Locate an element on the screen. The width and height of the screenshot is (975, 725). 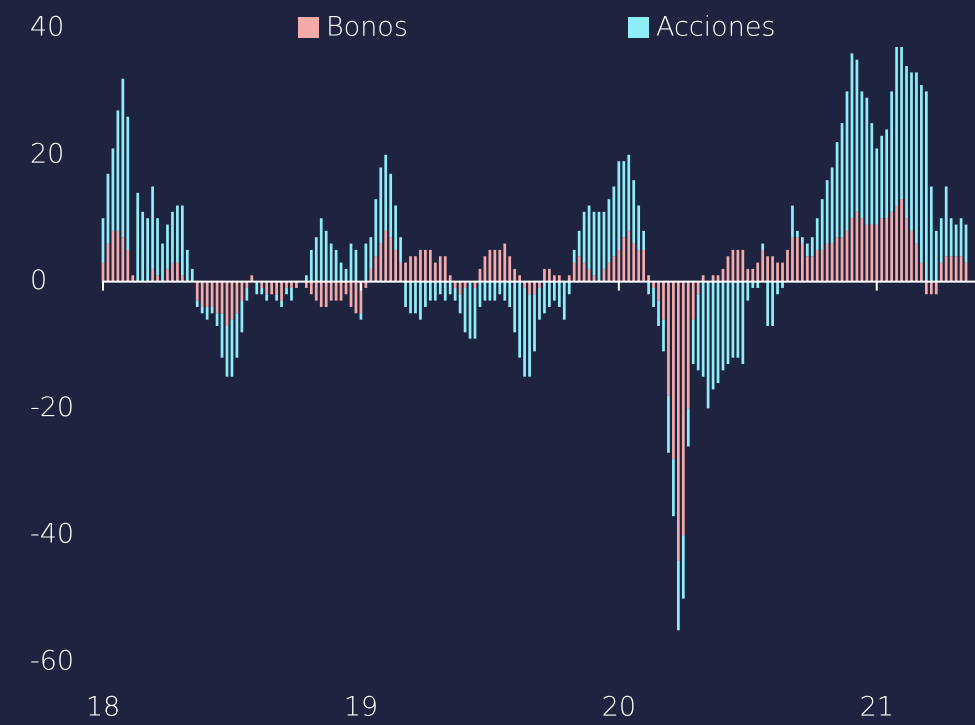
x-tick-label: 18 is located at coordinates (103, 707).